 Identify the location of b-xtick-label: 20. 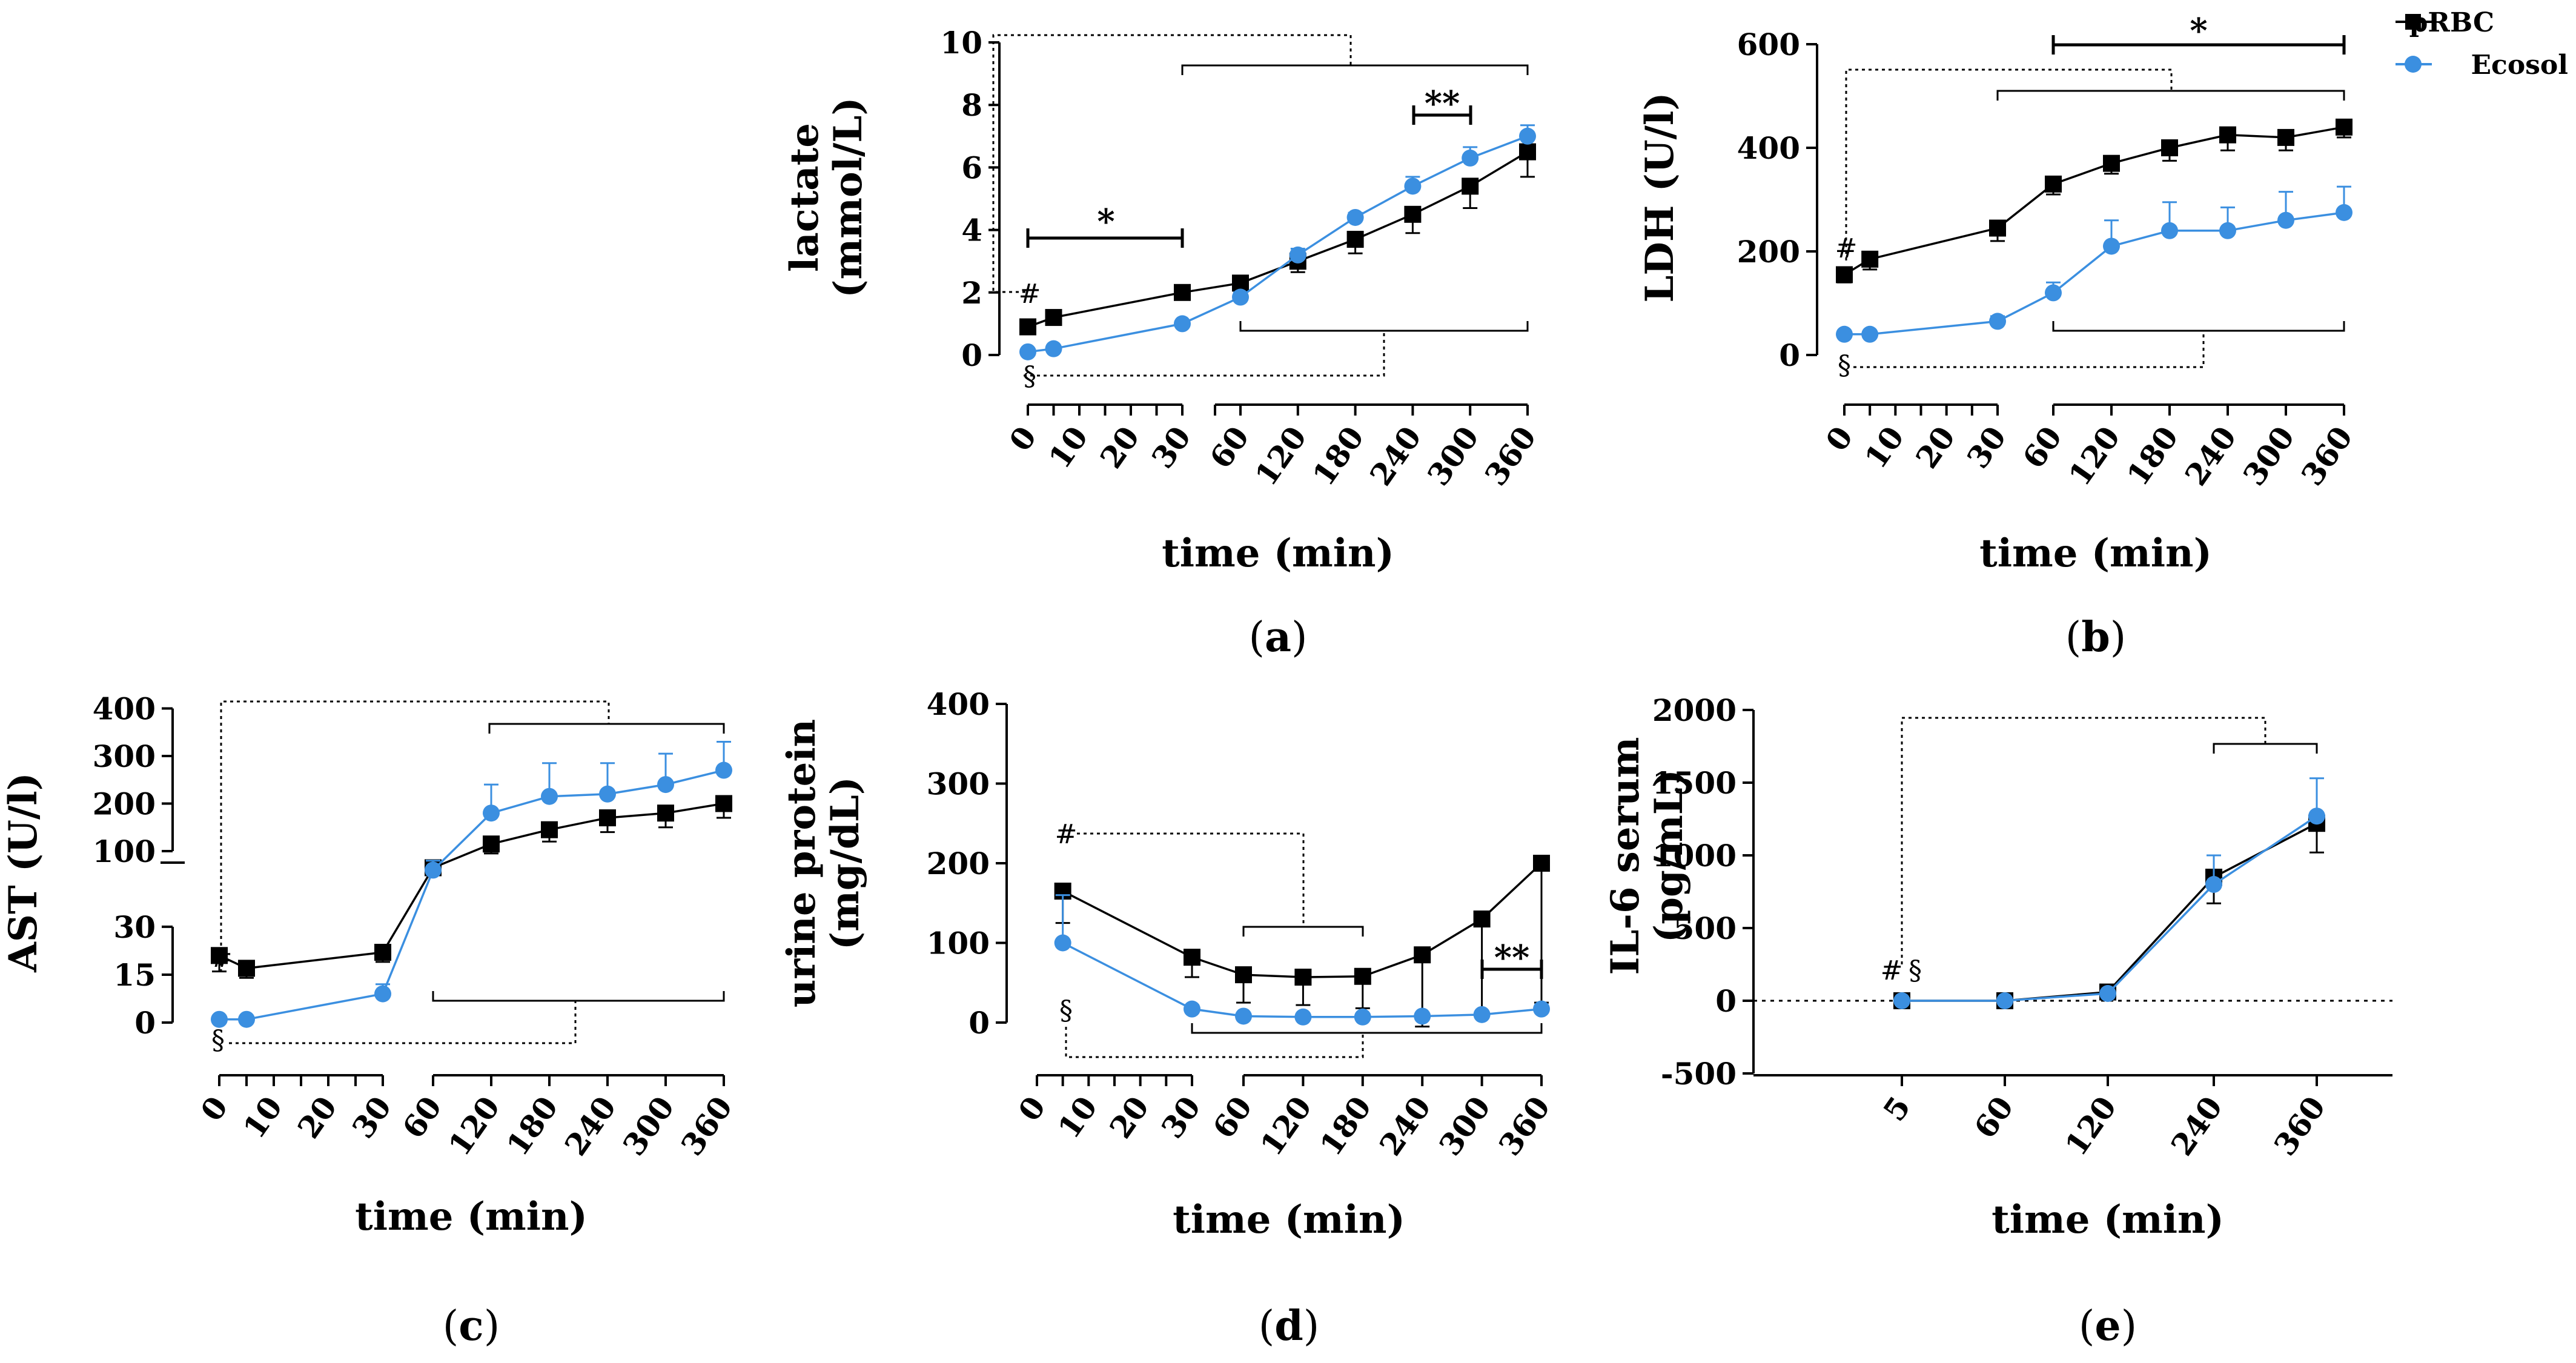
(1935, 447).